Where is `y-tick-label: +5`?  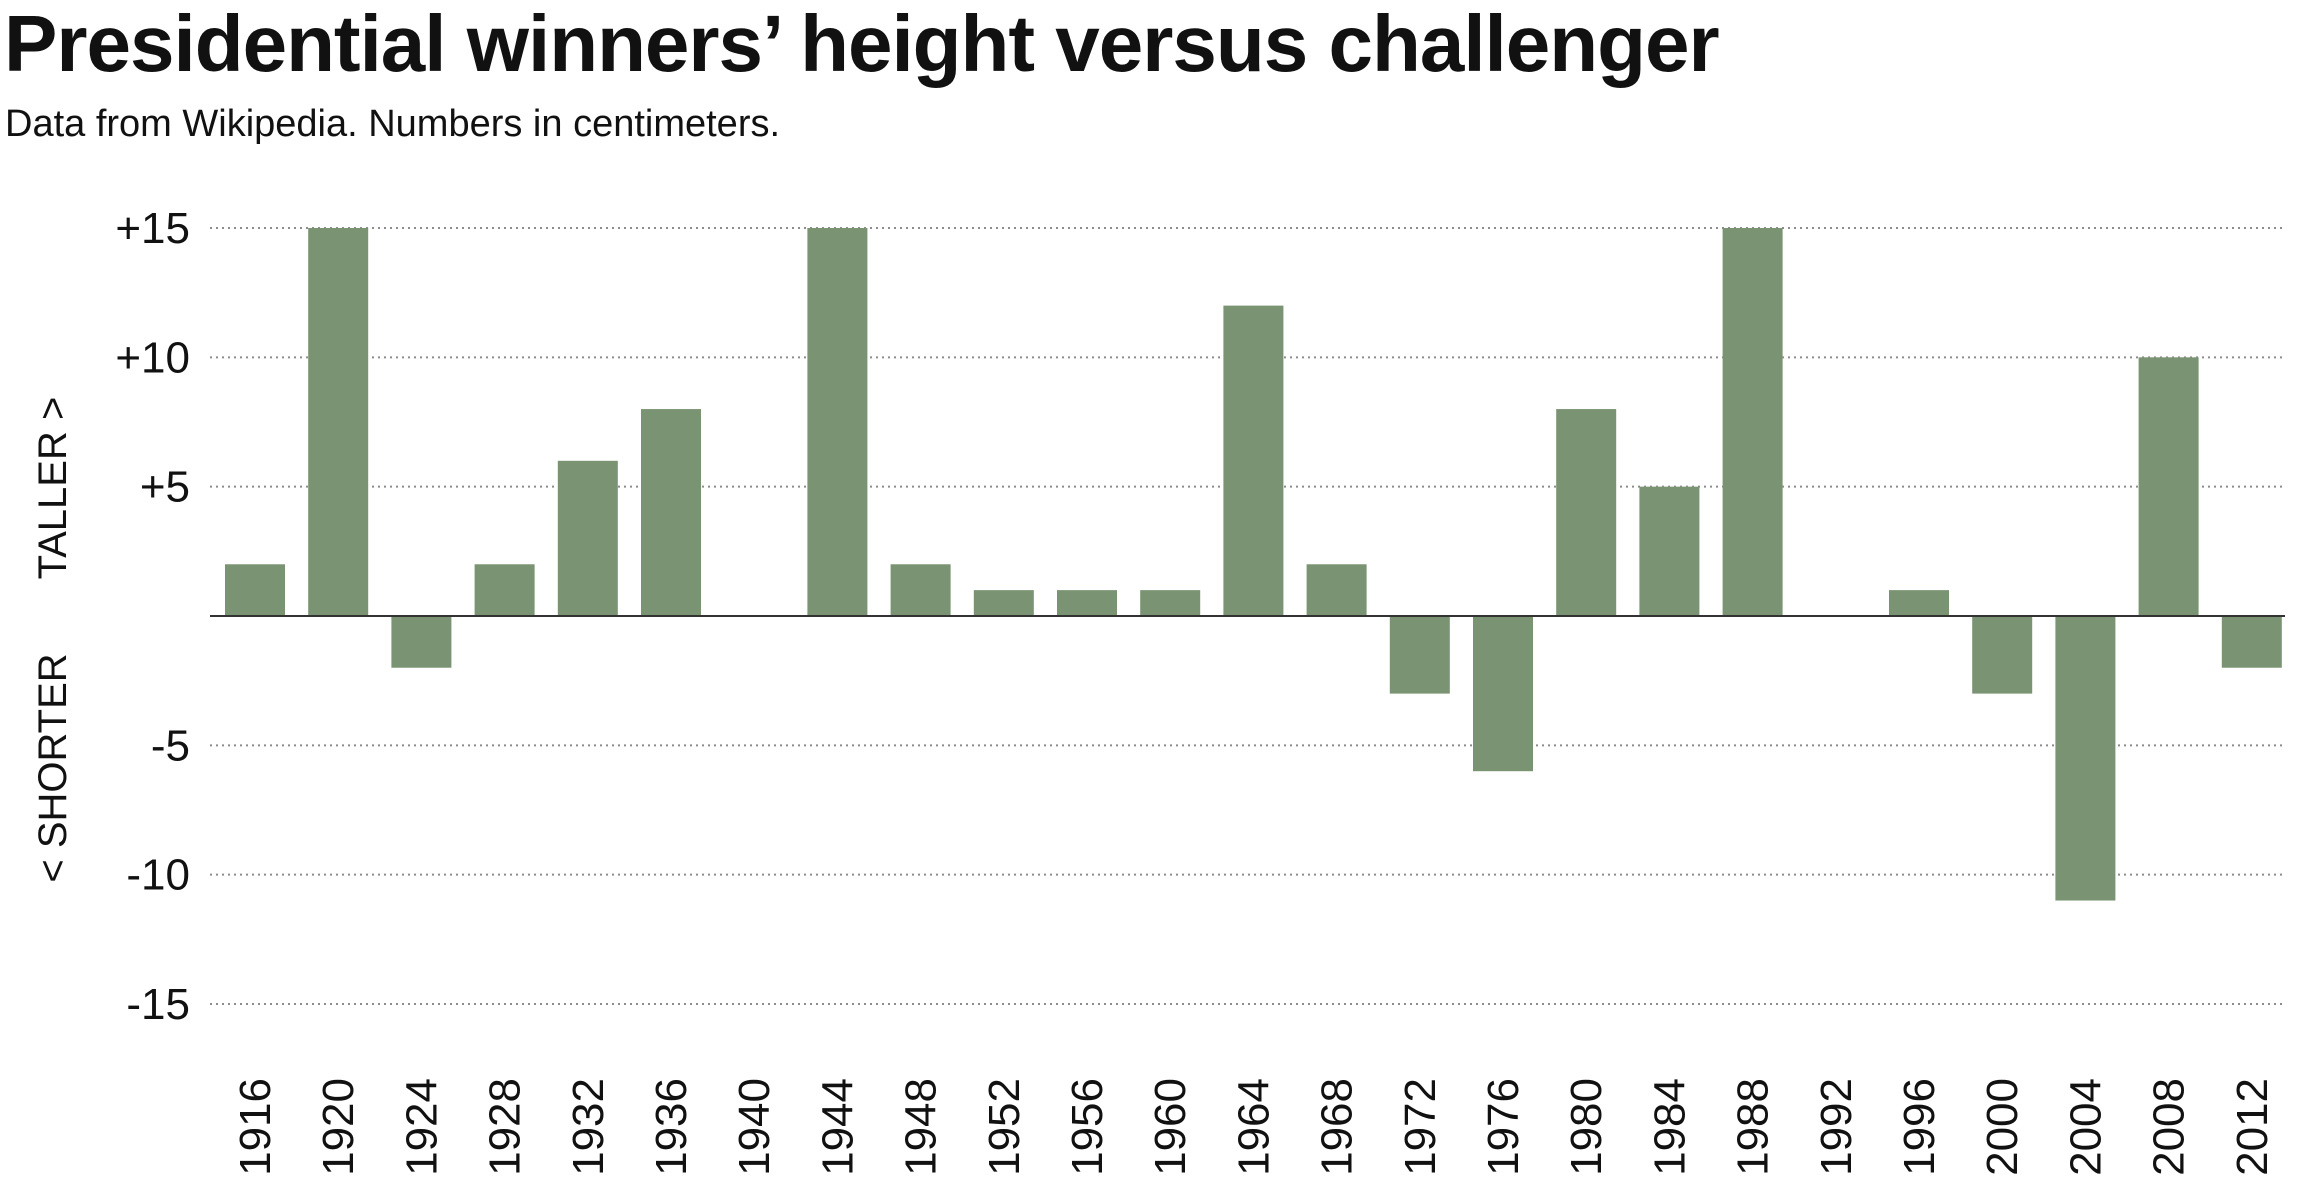 y-tick-label: +5 is located at coordinates (165, 487).